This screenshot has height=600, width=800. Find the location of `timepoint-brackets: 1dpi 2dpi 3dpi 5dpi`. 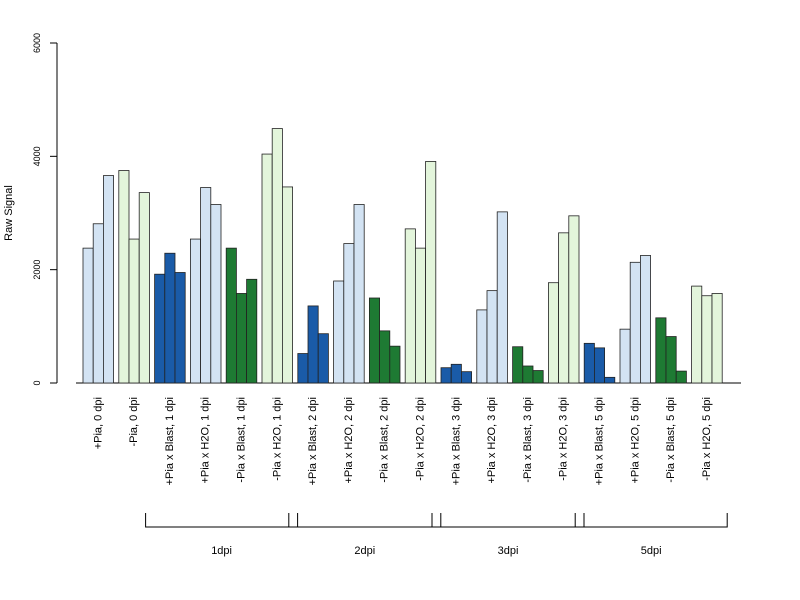

timepoint-brackets: 1dpi 2dpi 3dpi 5dpi is located at coordinates (436, 535).